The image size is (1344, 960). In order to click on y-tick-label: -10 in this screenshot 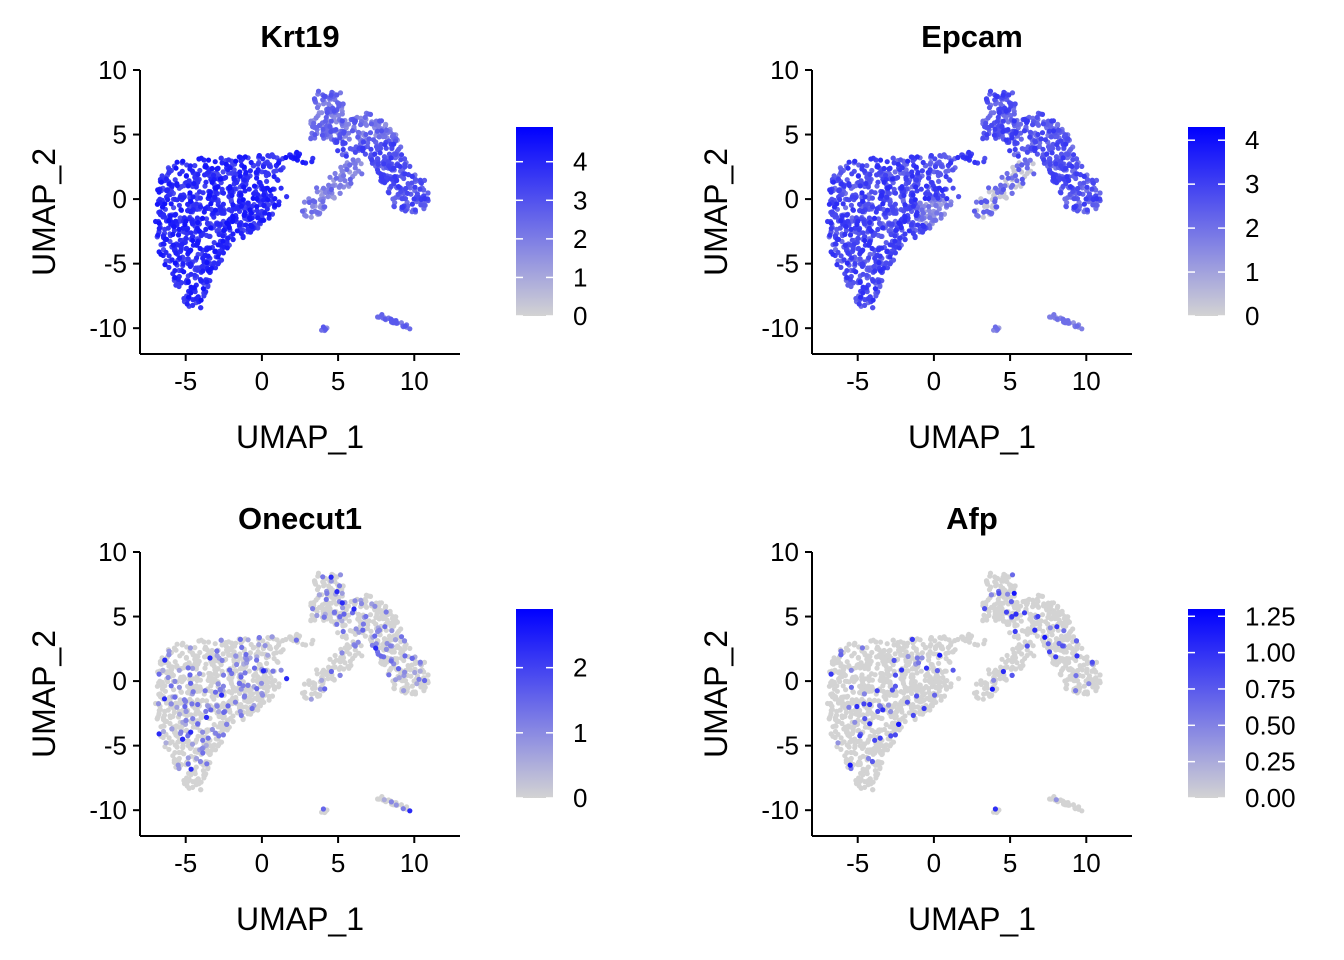, I will do `click(108, 328)`.